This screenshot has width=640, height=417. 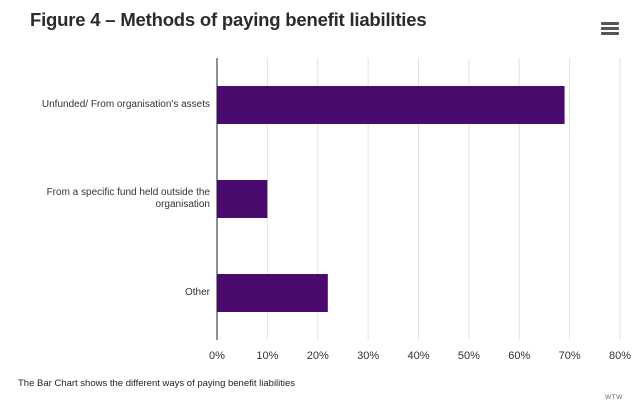 What do you see at coordinates (519, 356) in the screenshot?
I see `x-tick-label: 60%` at bounding box center [519, 356].